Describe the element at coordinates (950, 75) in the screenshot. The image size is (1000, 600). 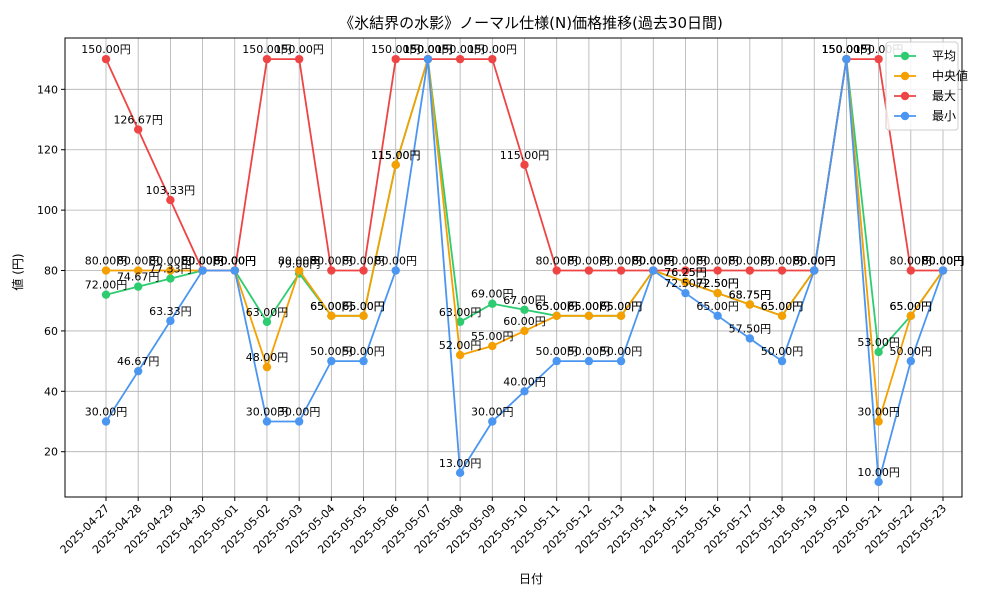
I see `legend-label: 中央値` at that location.